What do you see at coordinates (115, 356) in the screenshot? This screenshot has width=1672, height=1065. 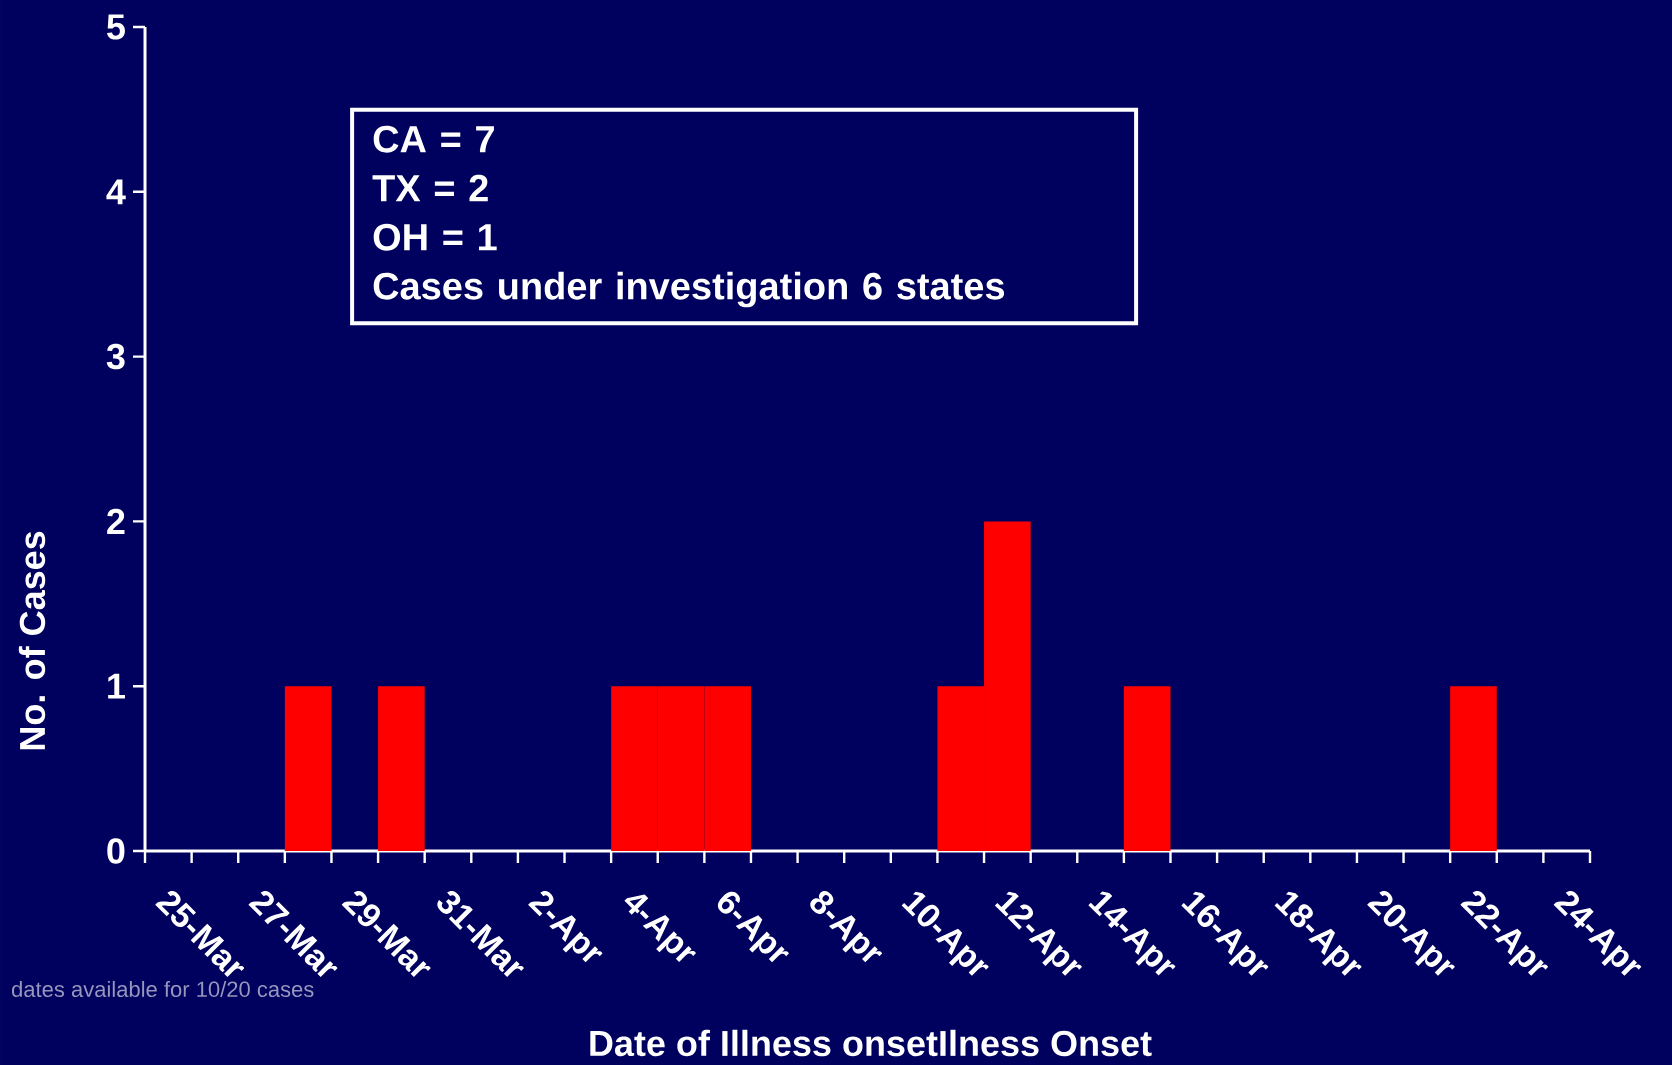 I see `y-tick-label: 3` at bounding box center [115, 356].